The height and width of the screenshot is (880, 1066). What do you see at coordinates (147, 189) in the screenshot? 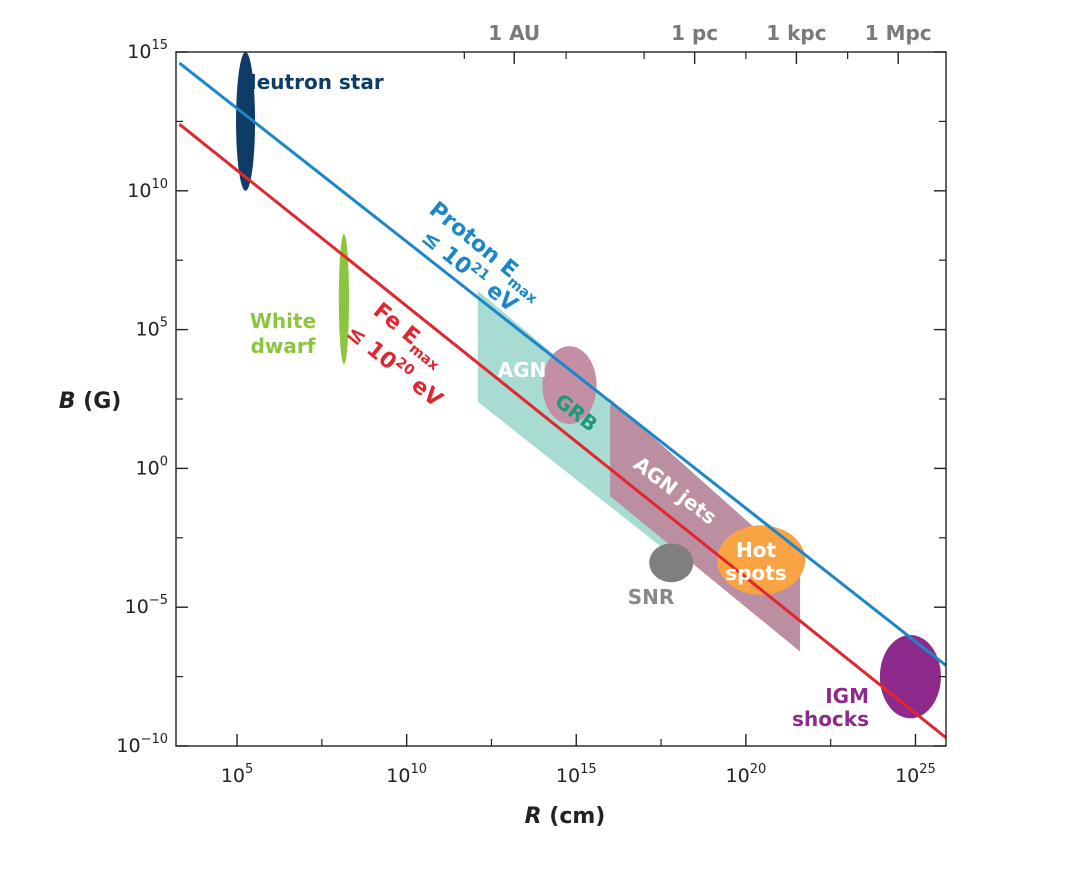
I see `y-tick-label: 10¹⁰` at bounding box center [147, 189].